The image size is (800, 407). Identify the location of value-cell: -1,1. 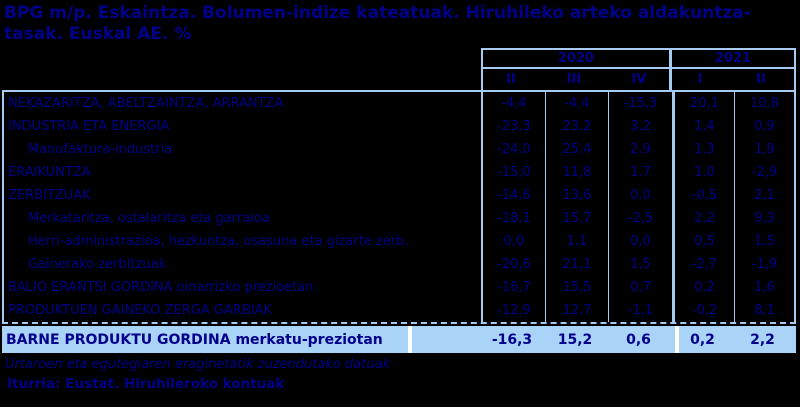
(640, 310).